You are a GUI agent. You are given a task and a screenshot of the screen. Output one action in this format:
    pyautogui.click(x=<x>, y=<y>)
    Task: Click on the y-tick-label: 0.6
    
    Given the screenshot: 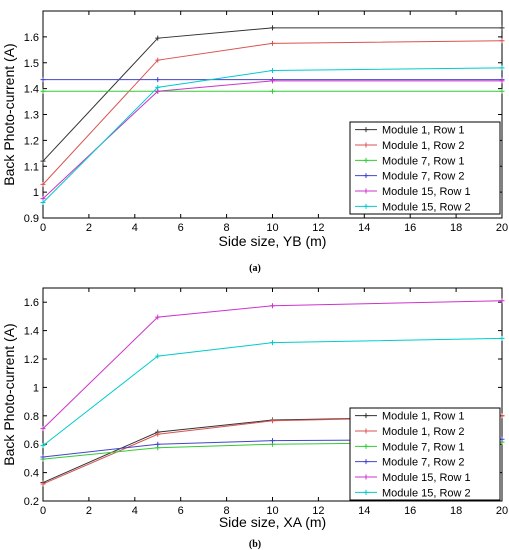 What is the action you would take?
    pyautogui.click(x=31, y=445)
    